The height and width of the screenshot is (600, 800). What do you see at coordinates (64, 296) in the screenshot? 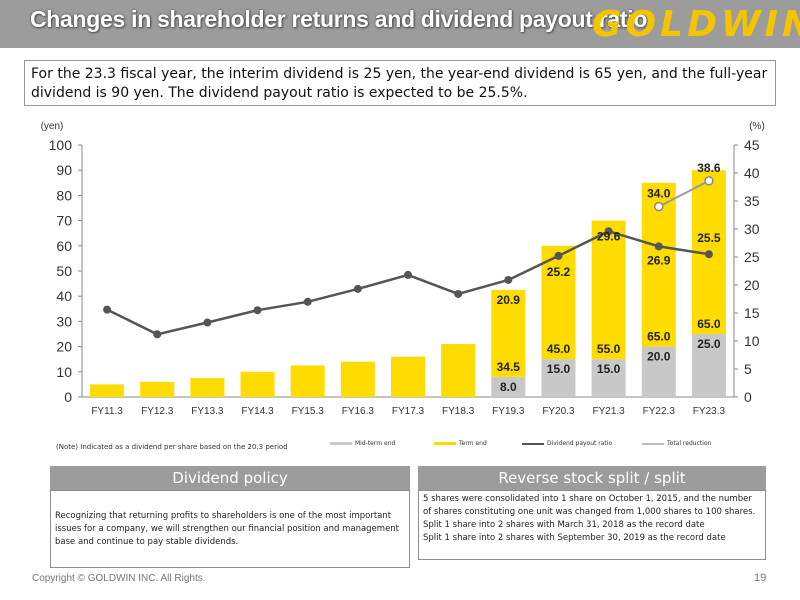
I see `y-tick-left: 40` at bounding box center [64, 296].